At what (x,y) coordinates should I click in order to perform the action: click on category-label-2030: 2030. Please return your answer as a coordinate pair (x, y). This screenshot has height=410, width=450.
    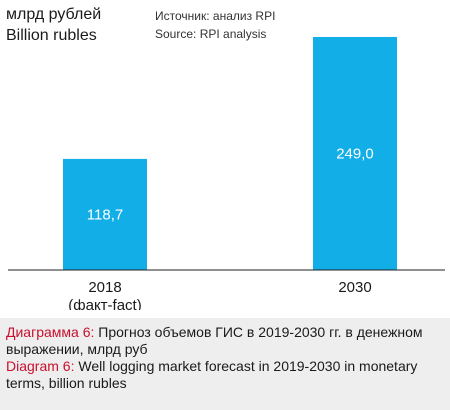
    Looking at the image, I should click on (354, 287).